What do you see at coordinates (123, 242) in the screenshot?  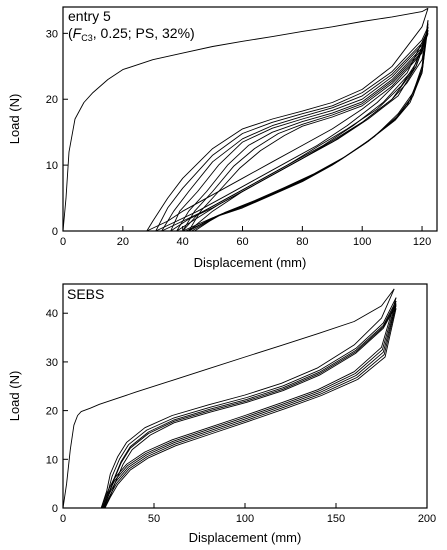 I see `x-tick-label: 20` at bounding box center [123, 242].